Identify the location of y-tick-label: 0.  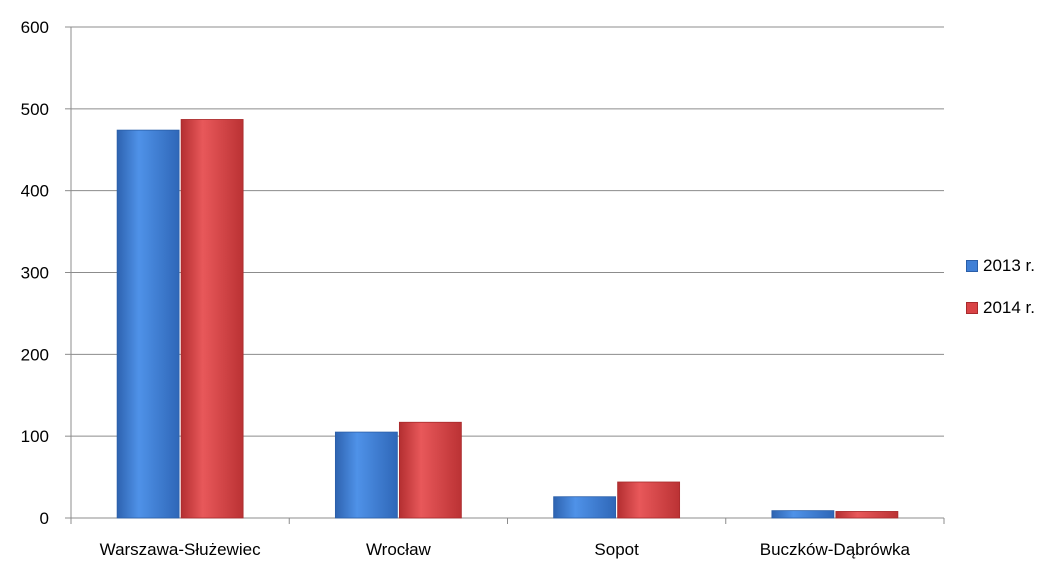
(44, 518).